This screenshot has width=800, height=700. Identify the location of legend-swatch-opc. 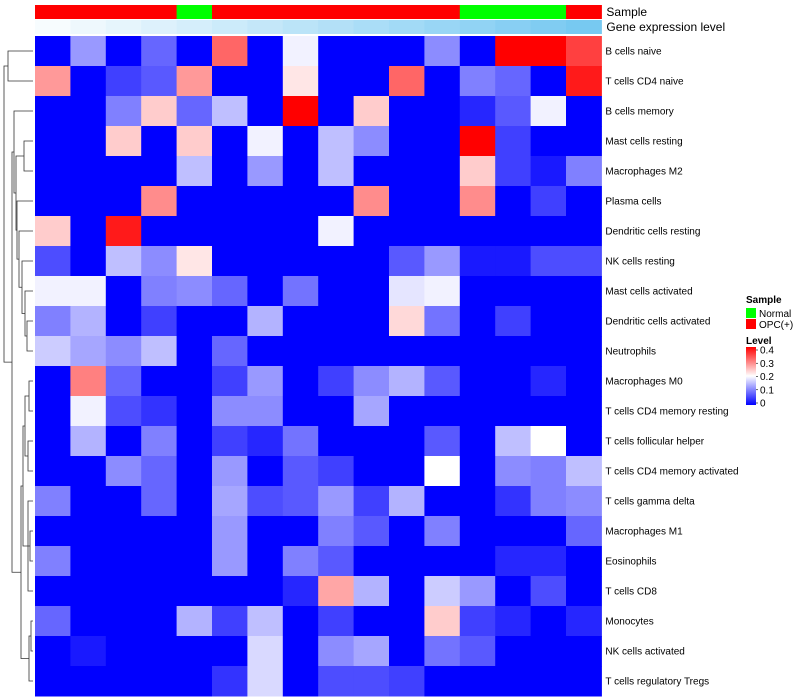
(751, 324).